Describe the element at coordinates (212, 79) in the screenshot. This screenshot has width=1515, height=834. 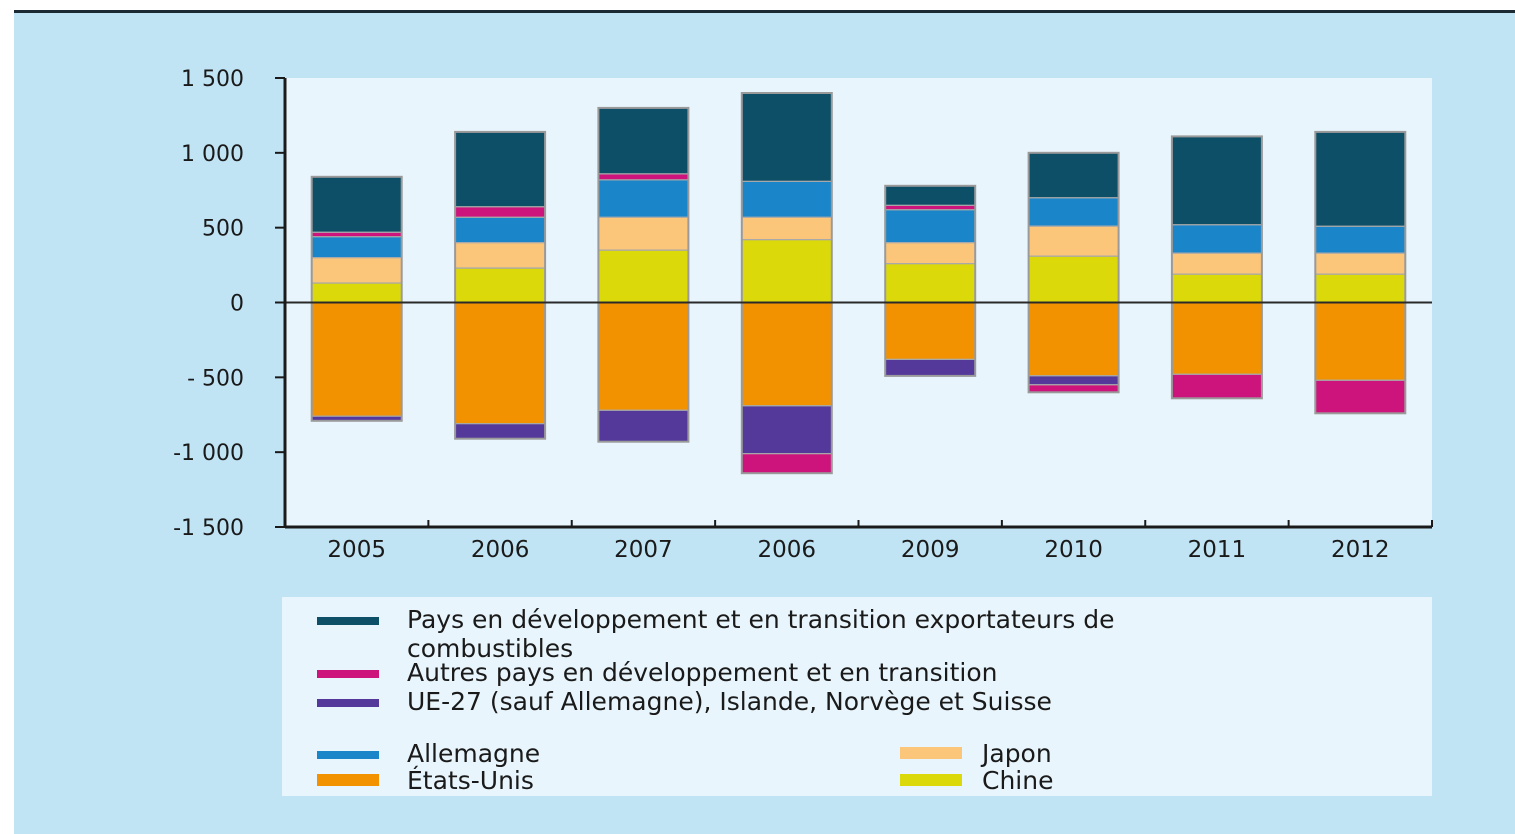
I see `y-tick-label: 1 500` at that location.